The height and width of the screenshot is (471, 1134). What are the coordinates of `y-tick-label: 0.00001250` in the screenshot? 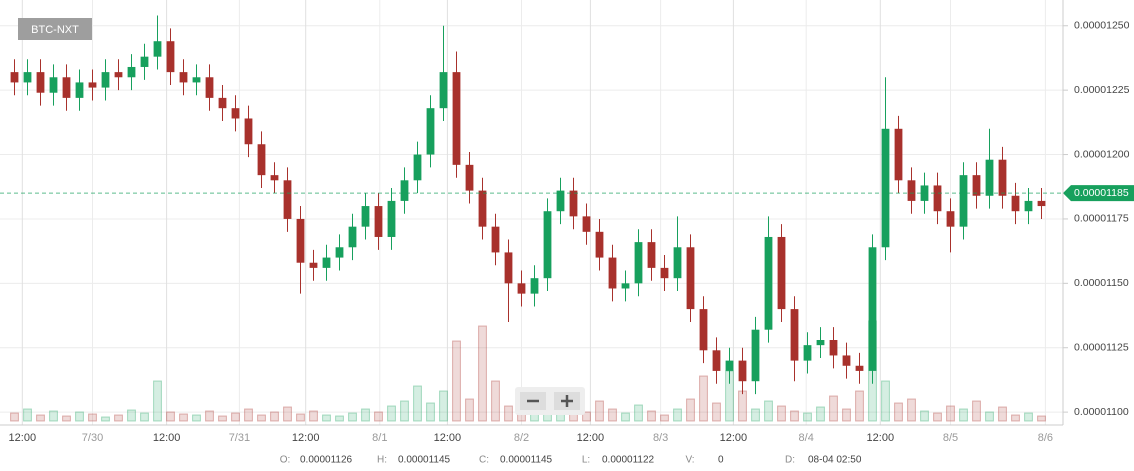 It's located at (1102, 26).